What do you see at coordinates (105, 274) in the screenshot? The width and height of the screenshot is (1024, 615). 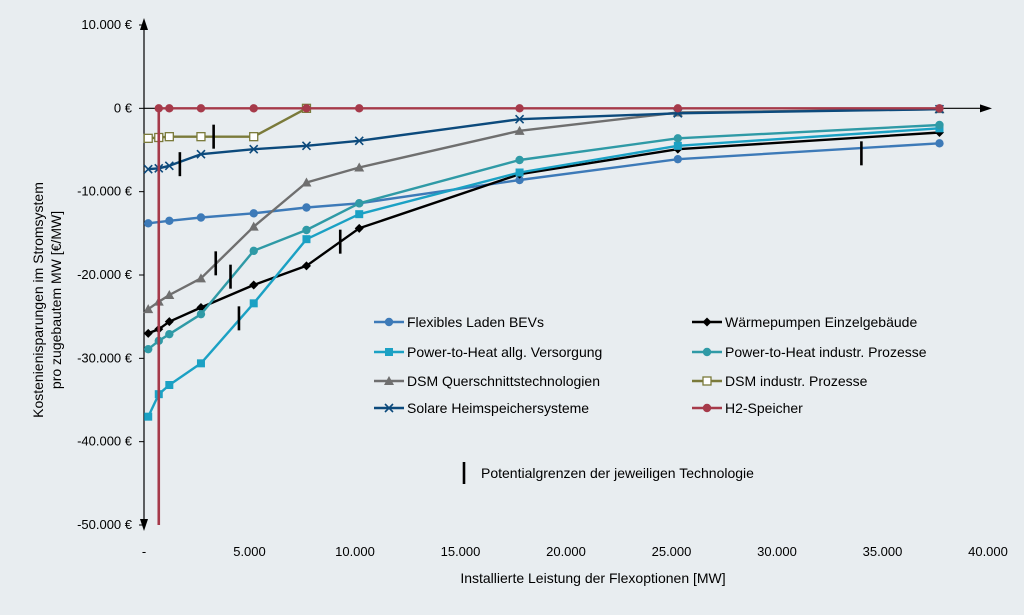 I see `y-tick-label: -20.000 €` at bounding box center [105, 274].